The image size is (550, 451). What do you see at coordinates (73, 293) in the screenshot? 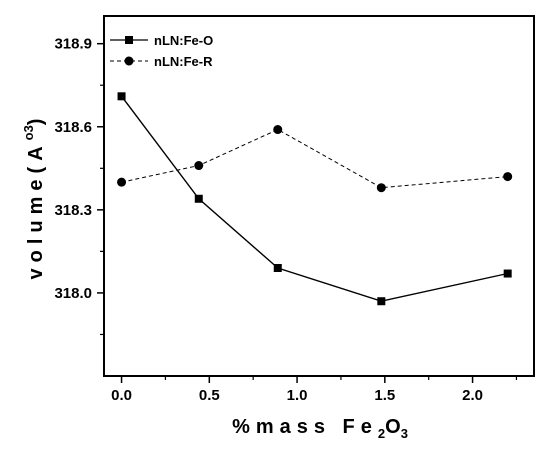
I see `y-tick-label: 318.0` at bounding box center [73, 293].